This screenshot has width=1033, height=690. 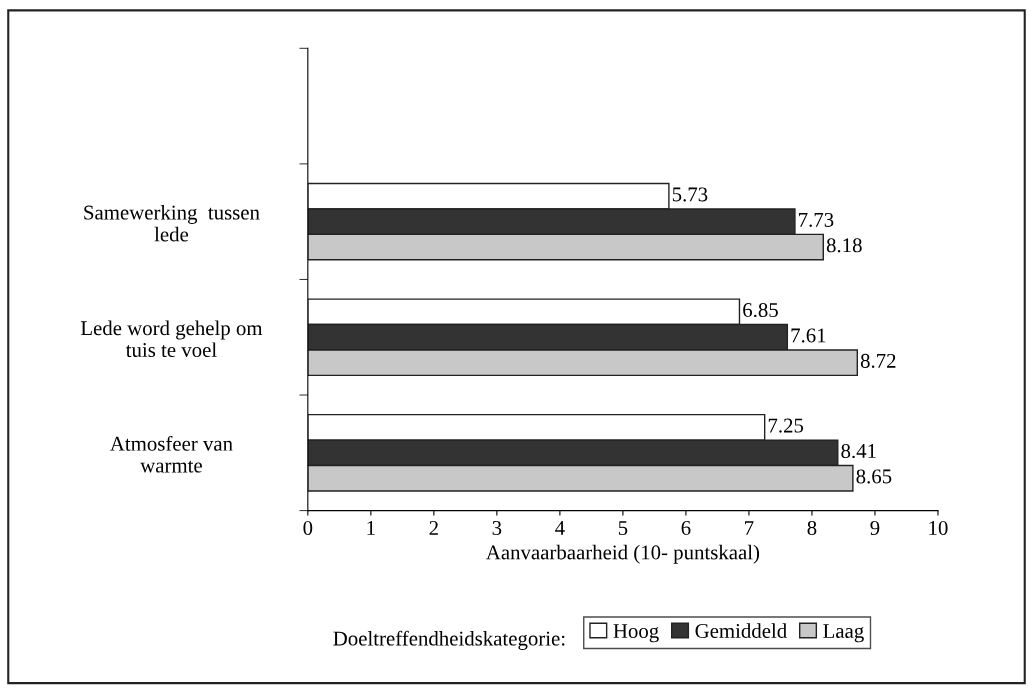 I want to click on x-tick-label: 9, so click(x=875, y=527).